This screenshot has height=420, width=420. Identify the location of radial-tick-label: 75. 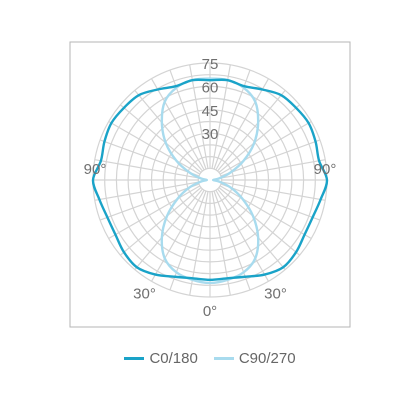
(210, 64).